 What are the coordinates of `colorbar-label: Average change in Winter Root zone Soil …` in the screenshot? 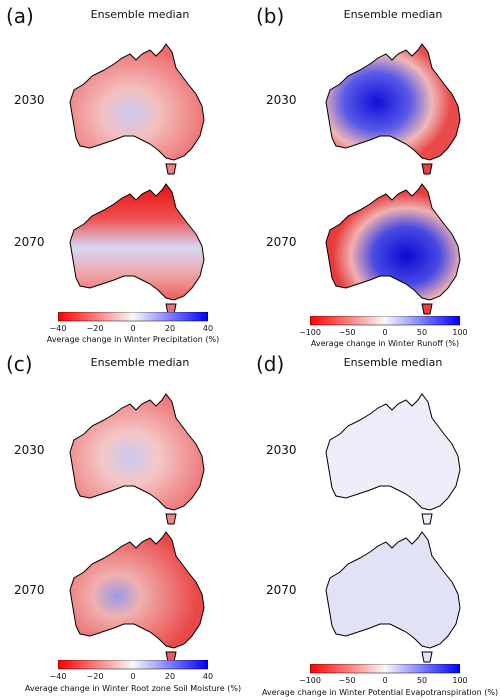 It's located at (133, 688).